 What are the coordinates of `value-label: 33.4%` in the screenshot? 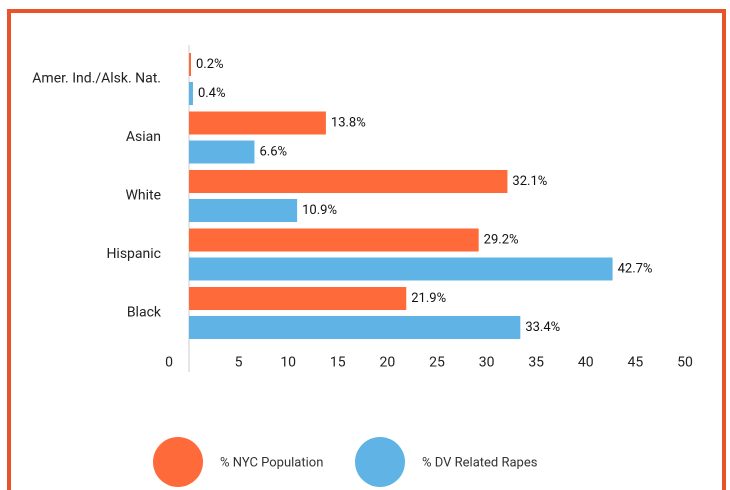 It's located at (542, 327).